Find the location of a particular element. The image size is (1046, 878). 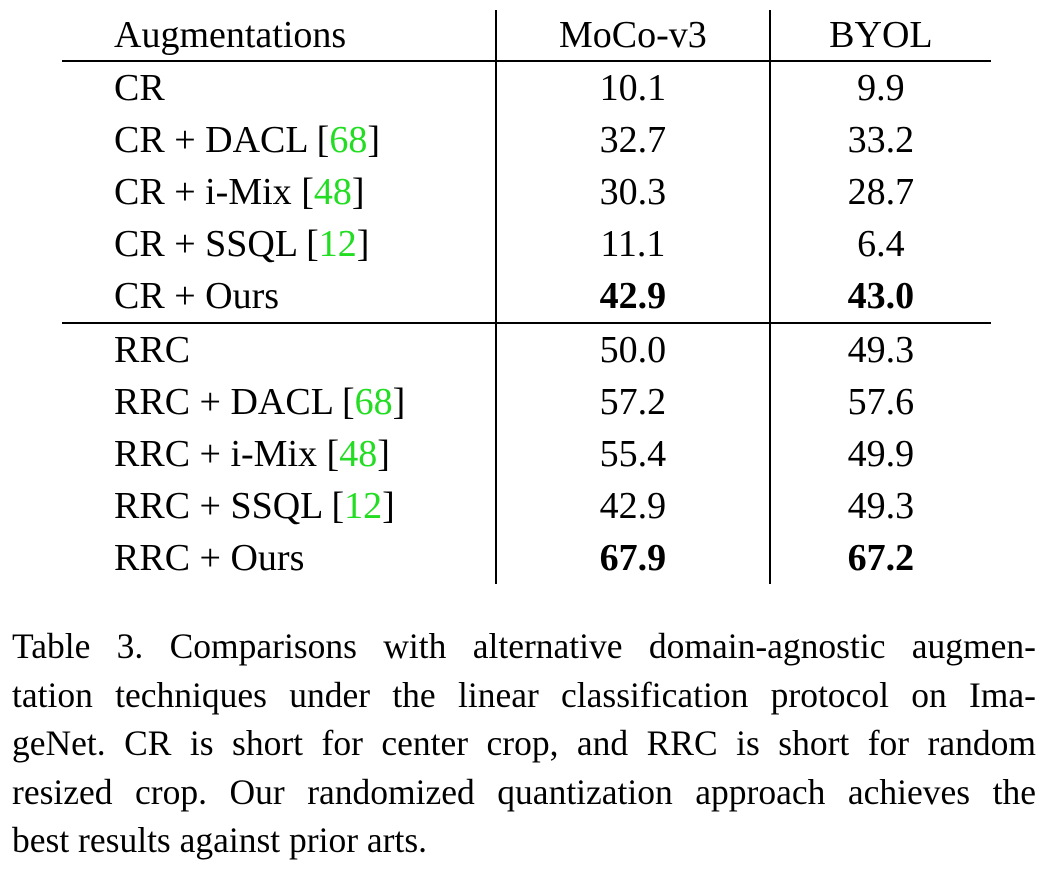

method-cell: CR + SSQL [12] is located at coordinates (242, 244).